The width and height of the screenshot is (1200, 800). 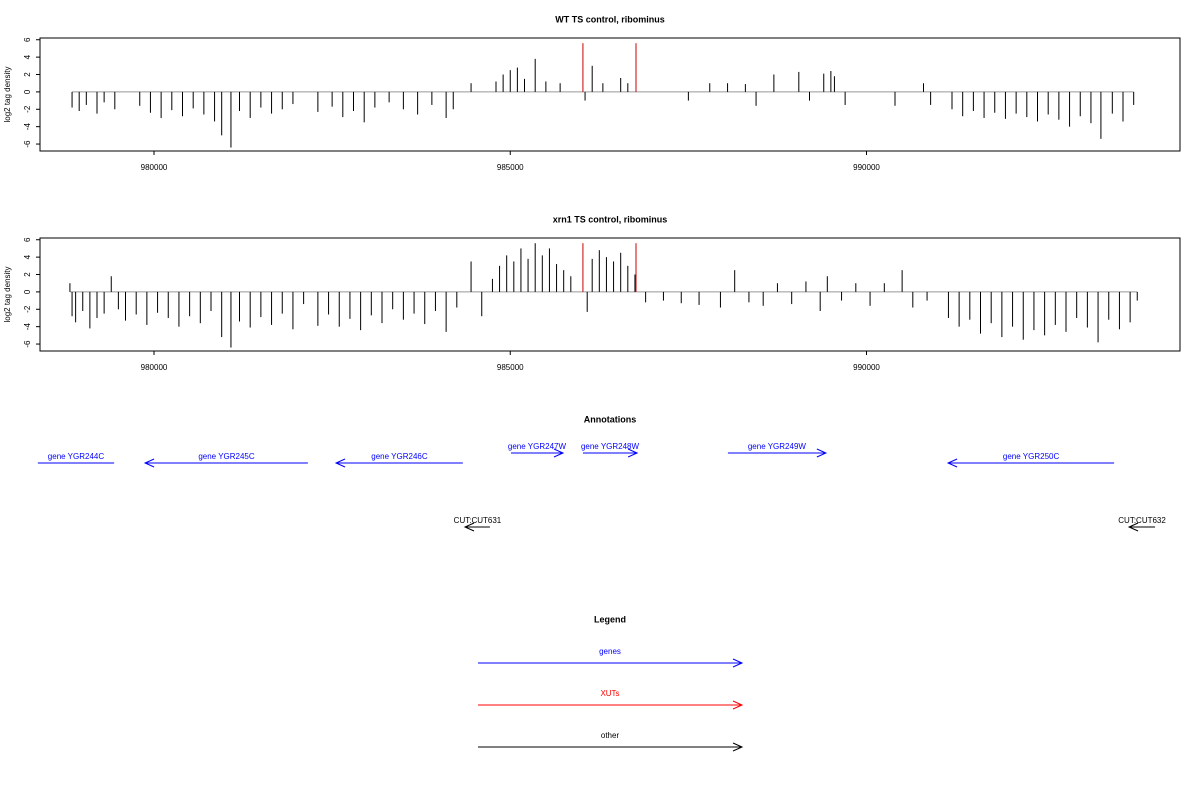 What do you see at coordinates (1031, 456) in the screenshot?
I see `feature-label: gene YGR250C` at bounding box center [1031, 456].